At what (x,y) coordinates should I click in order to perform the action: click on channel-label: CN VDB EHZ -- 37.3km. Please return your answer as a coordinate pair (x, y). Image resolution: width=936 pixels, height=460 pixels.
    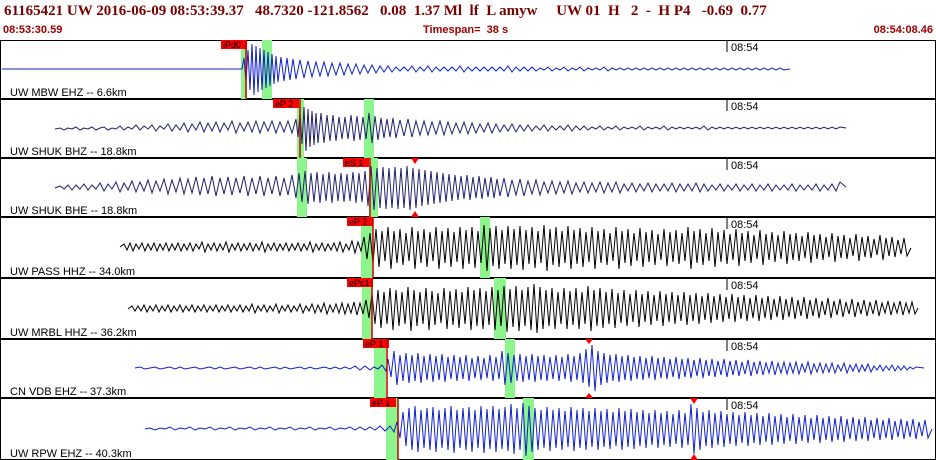
    Looking at the image, I should click on (68, 392).